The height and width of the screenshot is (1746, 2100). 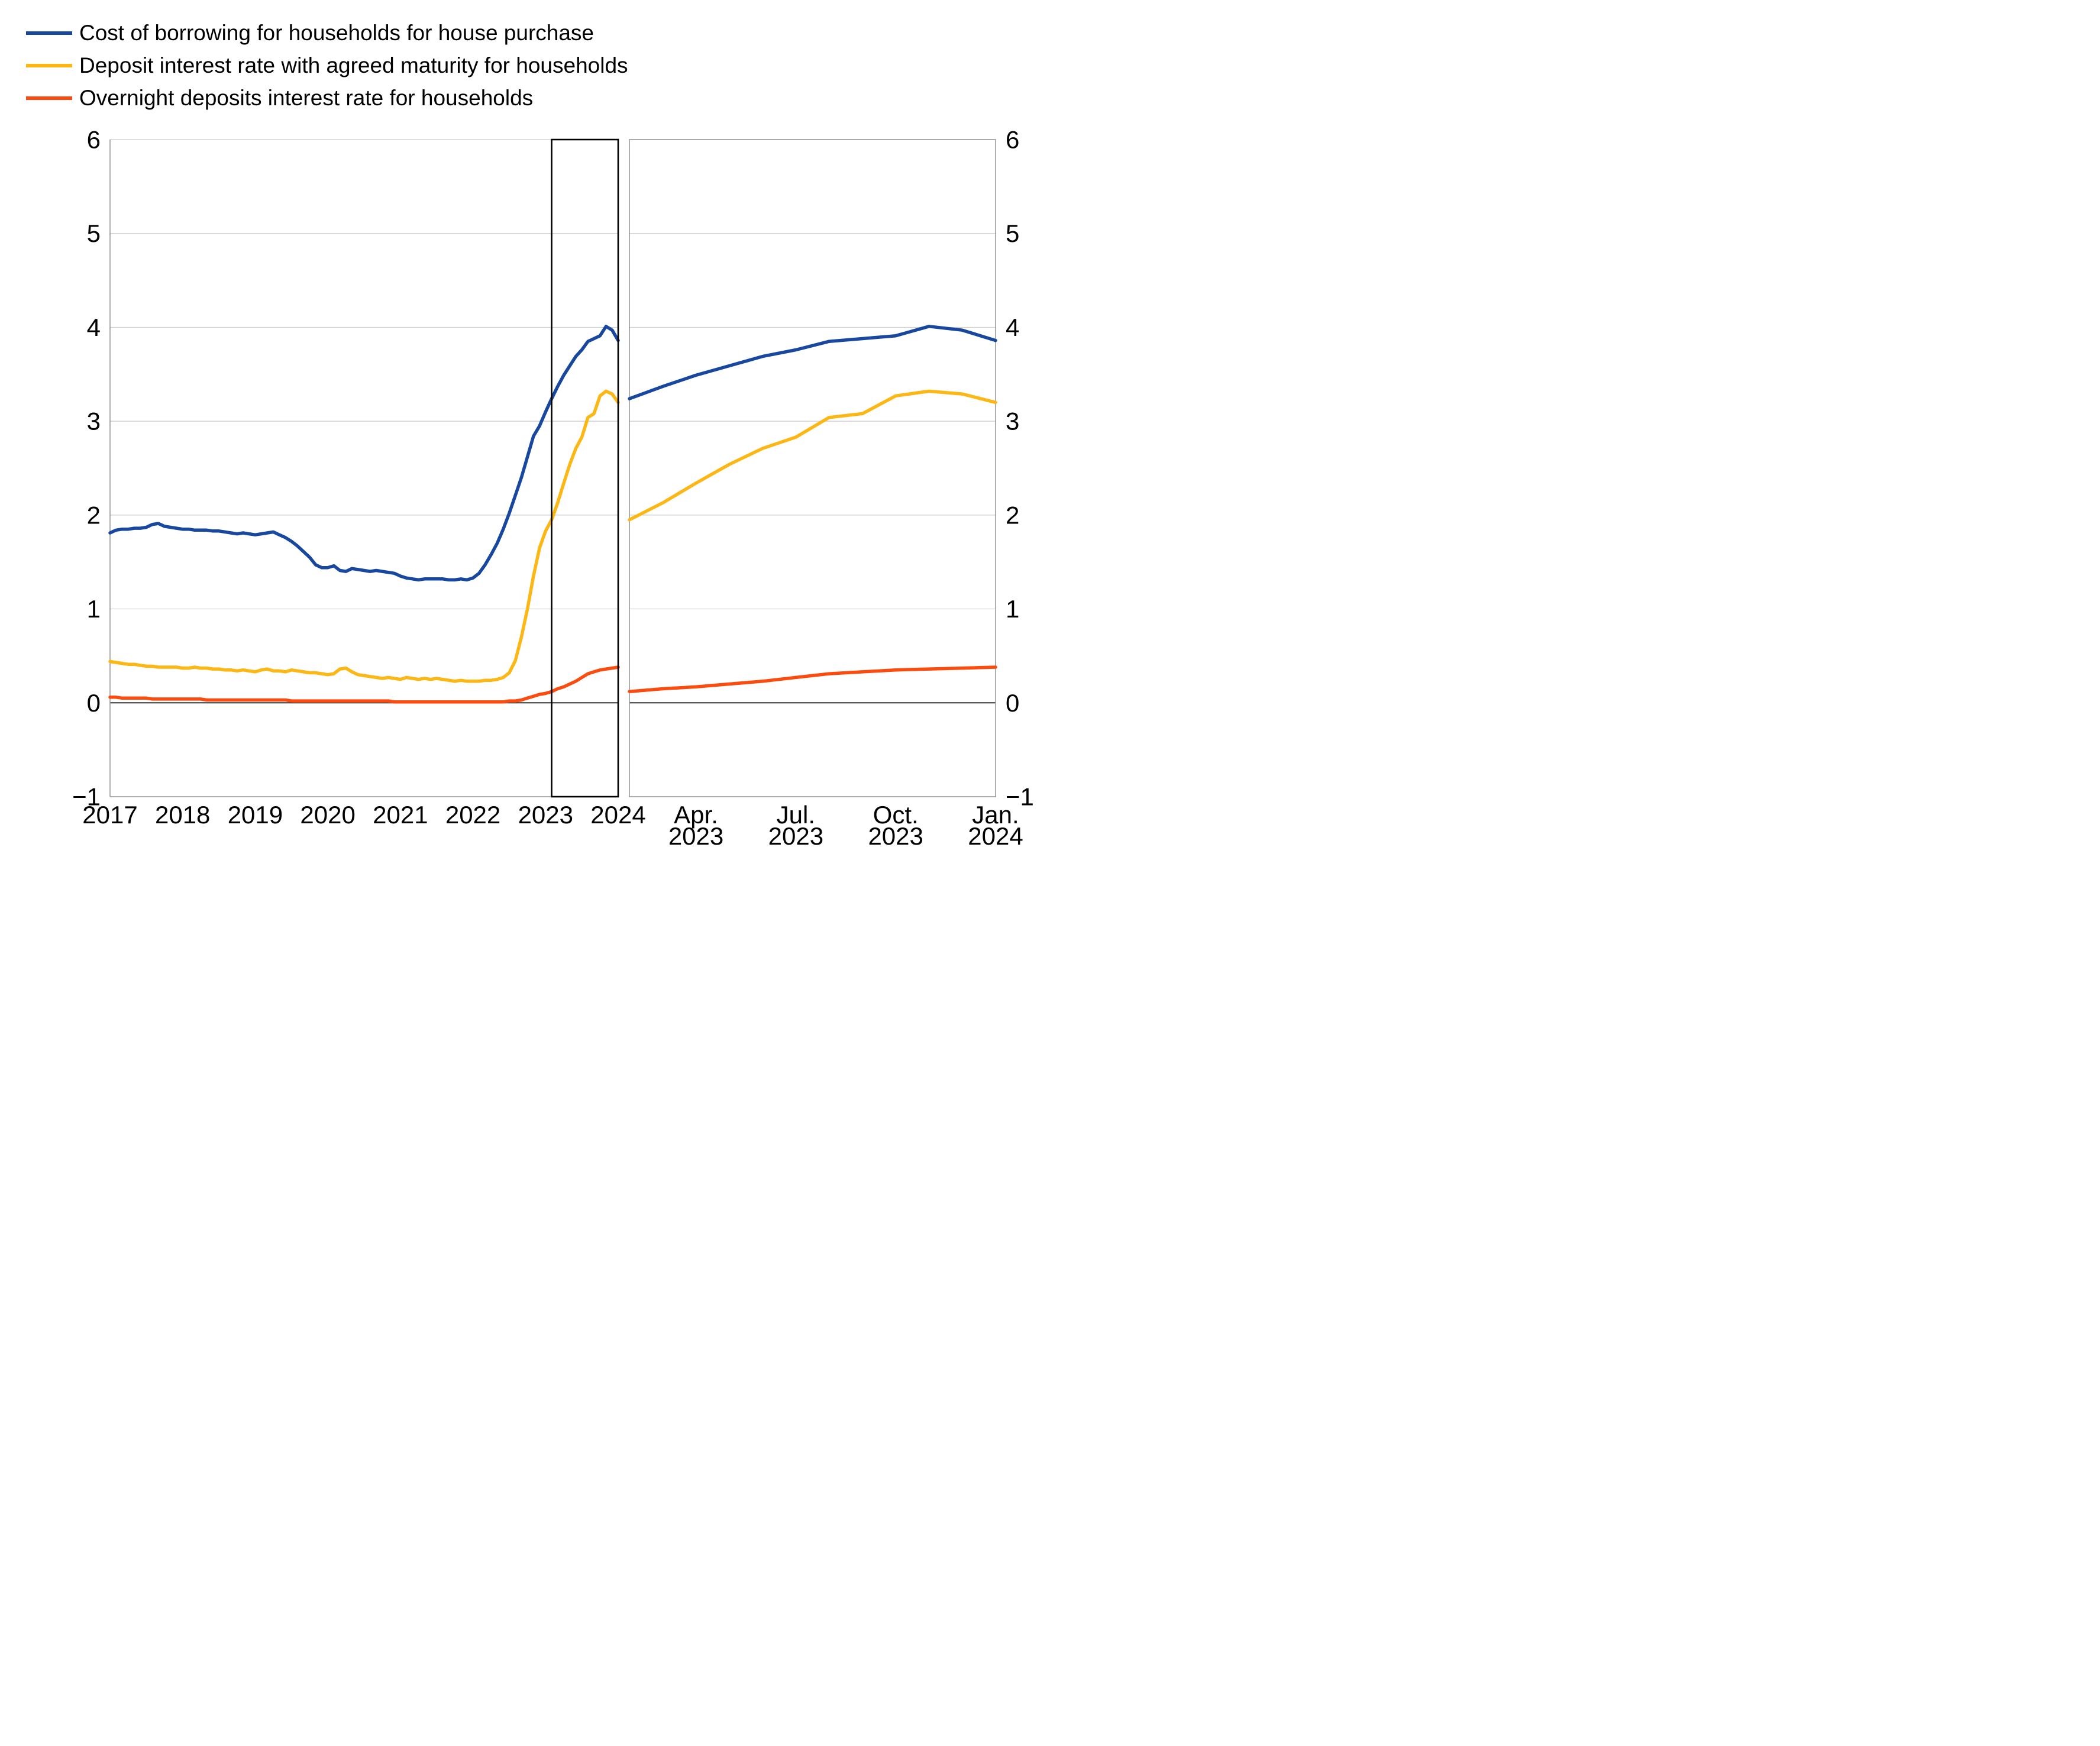 What do you see at coordinates (182, 815) in the screenshot?
I see `x-axis-label-year: 2018` at bounding box center [182, 815].